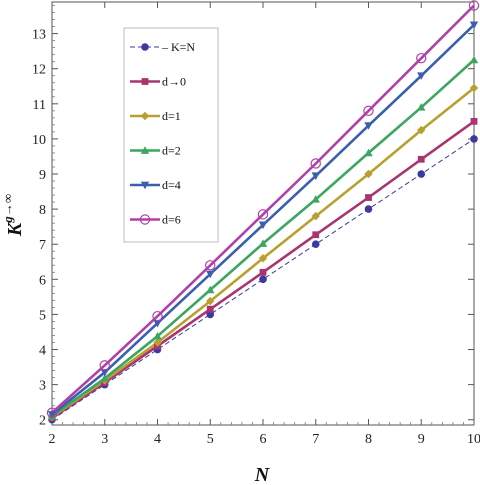 This screenshot has height=485, width=480. What do you see at coordinates (39, 105) in the screenshot?
I see `y-tick-label: 11` at bounding box center [39, 105].